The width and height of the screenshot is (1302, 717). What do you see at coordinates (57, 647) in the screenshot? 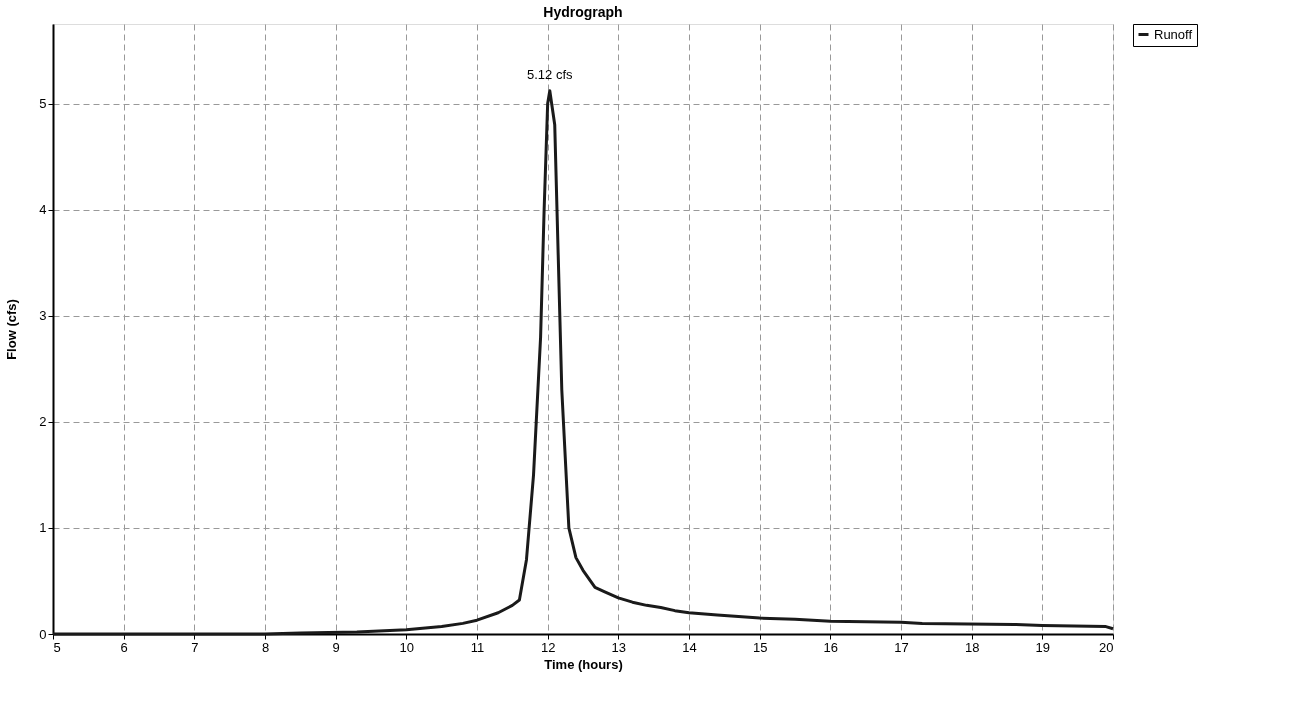
I see `x-tick-label: 5` at bounding box center [57, 647].